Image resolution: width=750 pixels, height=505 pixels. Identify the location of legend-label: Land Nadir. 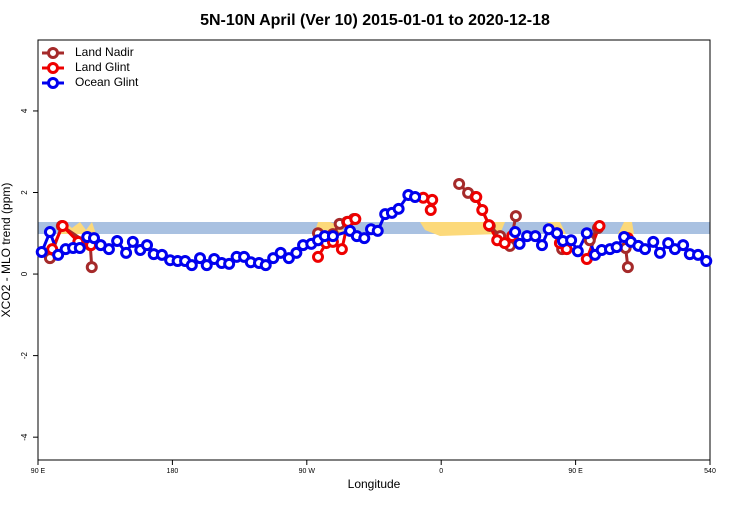
(104, 52).